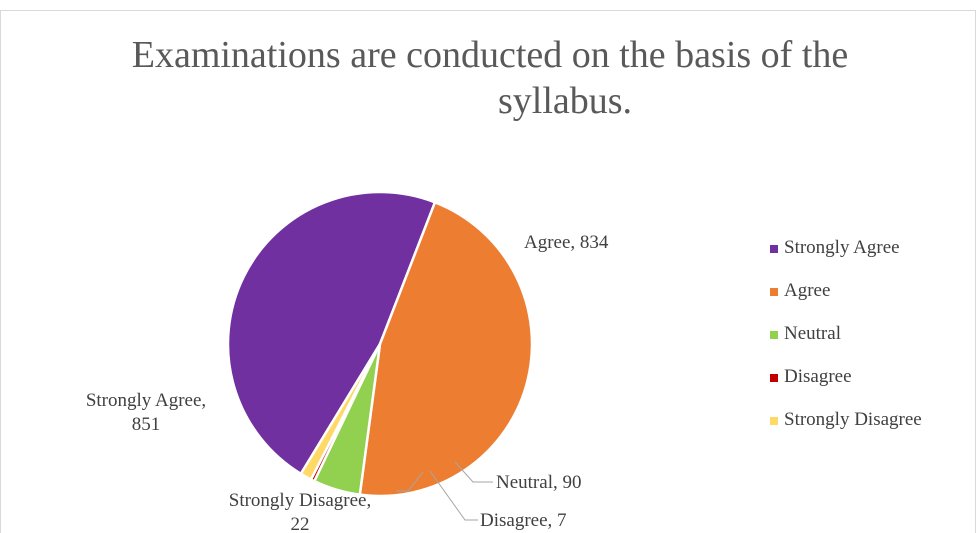 This screenshot has height=533, width=976. Describe the element at coordinates (146, 412) in the screenshot. I see `data-label-strongly-agree: Strongly Agree, 851` at that location.